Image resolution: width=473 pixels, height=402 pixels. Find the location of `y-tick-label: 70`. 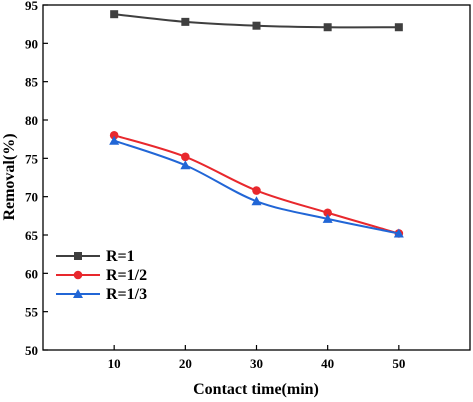

y-tick-label: 70 is located at coordinates (31, 197).